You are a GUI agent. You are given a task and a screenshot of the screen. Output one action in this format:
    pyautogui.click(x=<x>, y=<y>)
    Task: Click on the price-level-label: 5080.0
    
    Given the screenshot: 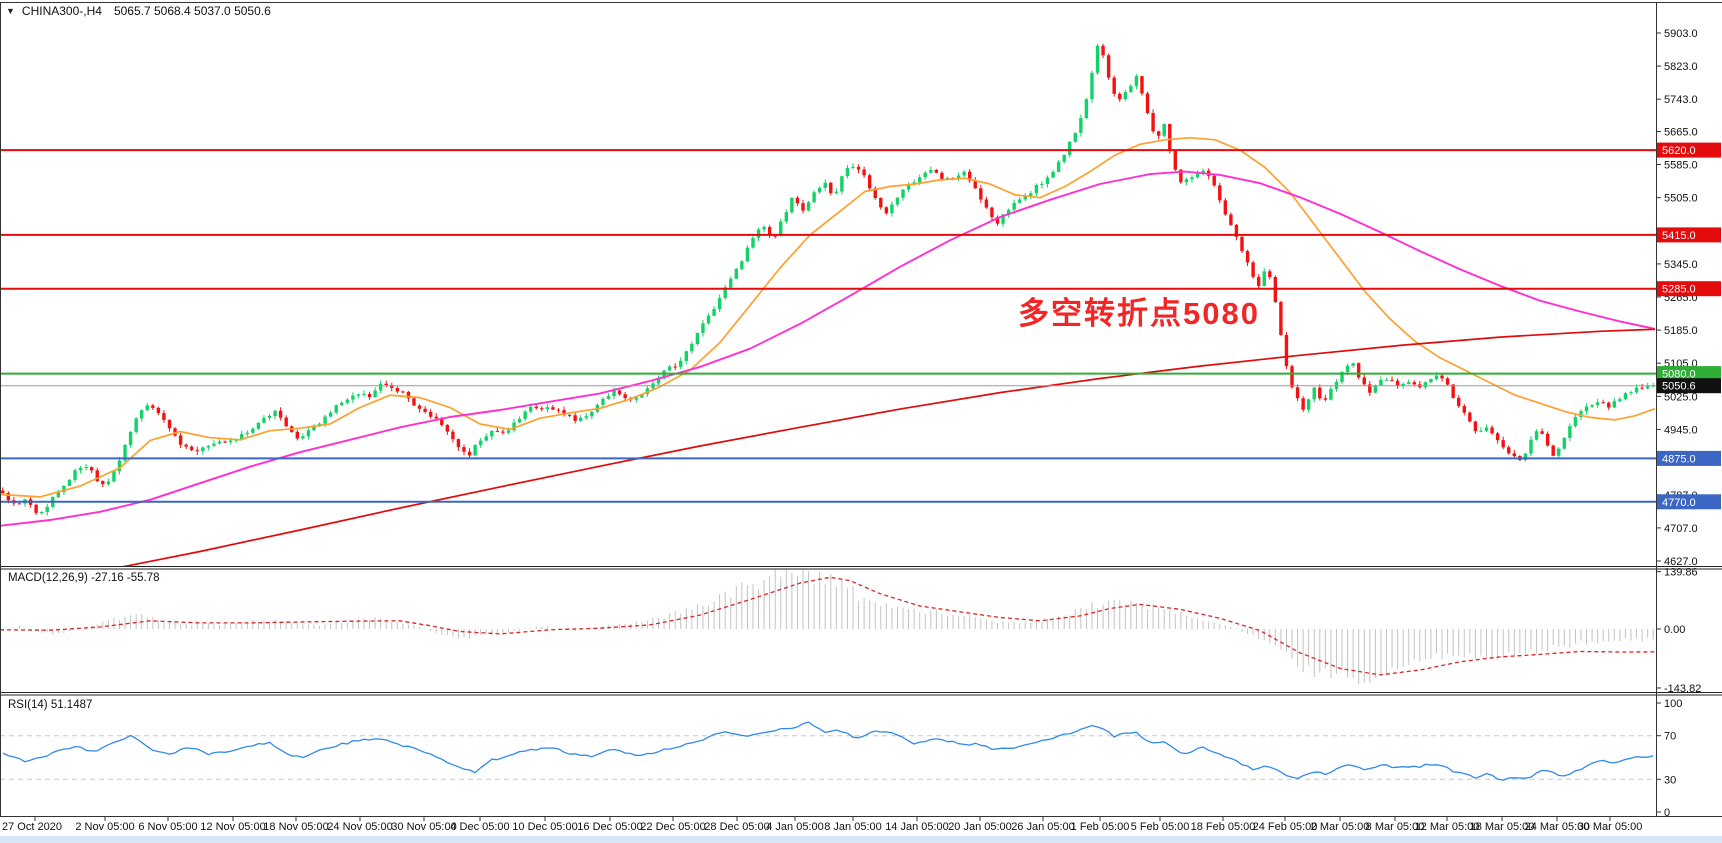 What is the action you would take?
    pyautogui.click(x=1679, y=375)
    